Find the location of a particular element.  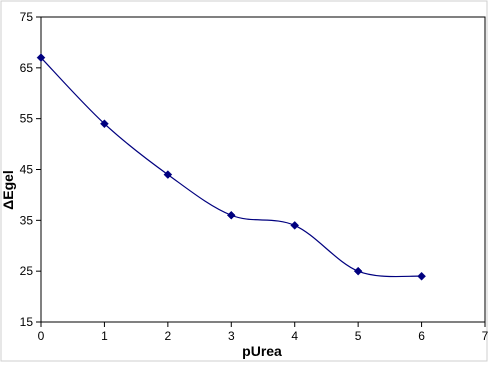

y-tick-label: 25 is located at coordinates (27, 271).